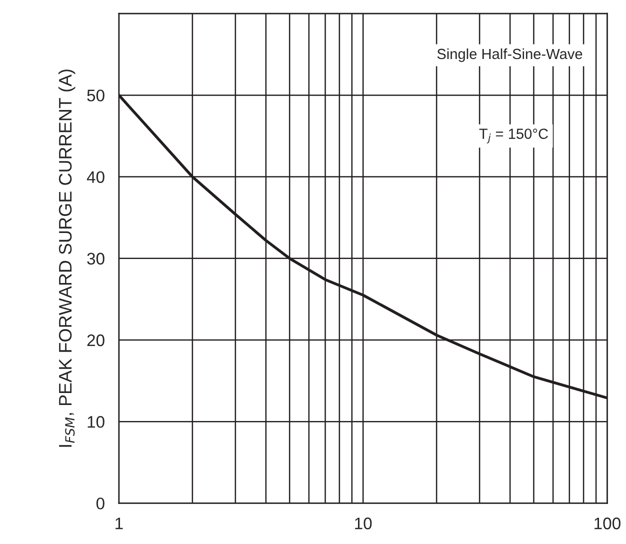 This screenshot has height=544, width=626. Describe the element at coordinates (95, 177) in the screenshot. I see `y-tick-label: 40` at that location.